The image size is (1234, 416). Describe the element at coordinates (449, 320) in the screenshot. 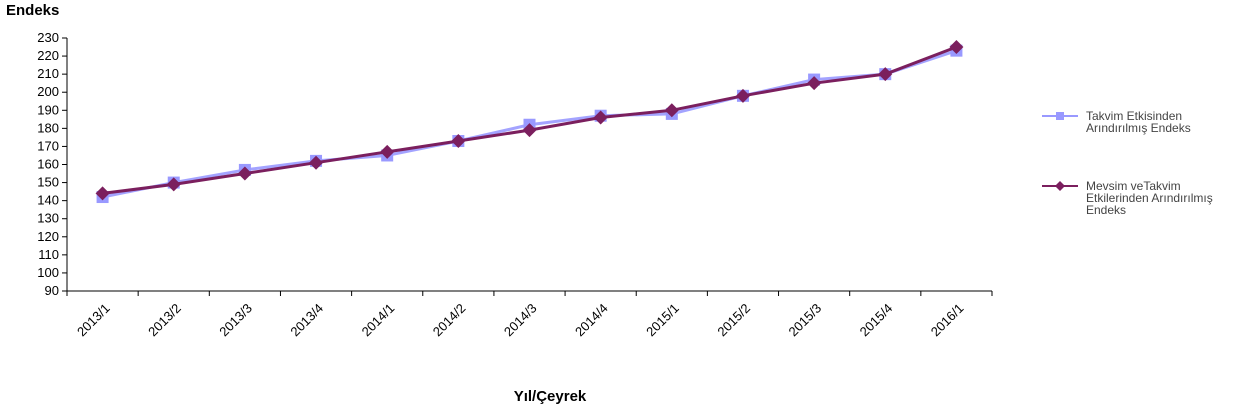

I see `x-tick-label: 2014/2` at that location.